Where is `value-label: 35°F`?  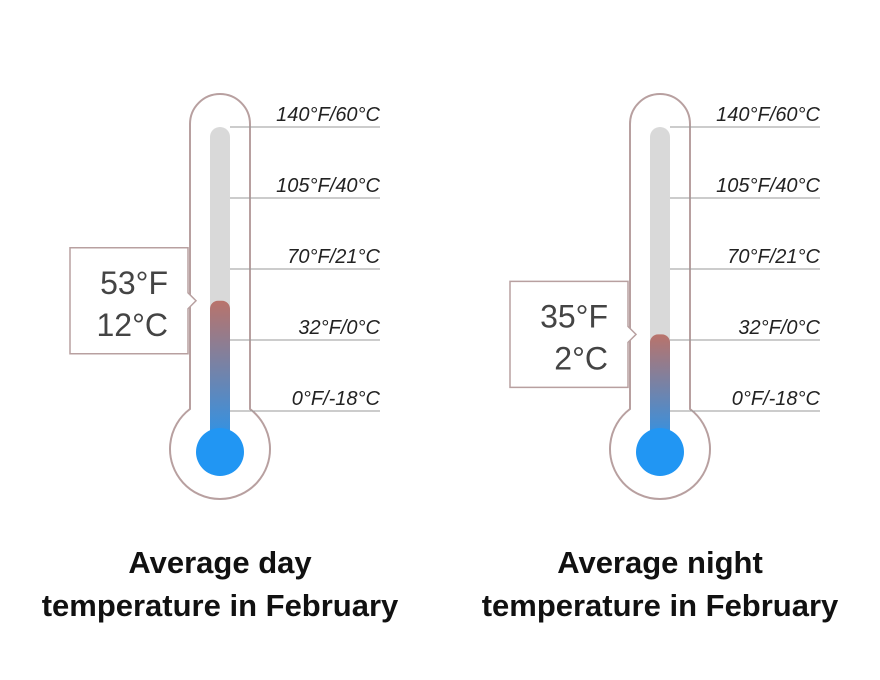
value-label: 35°F is located at coordinates (574, 316).